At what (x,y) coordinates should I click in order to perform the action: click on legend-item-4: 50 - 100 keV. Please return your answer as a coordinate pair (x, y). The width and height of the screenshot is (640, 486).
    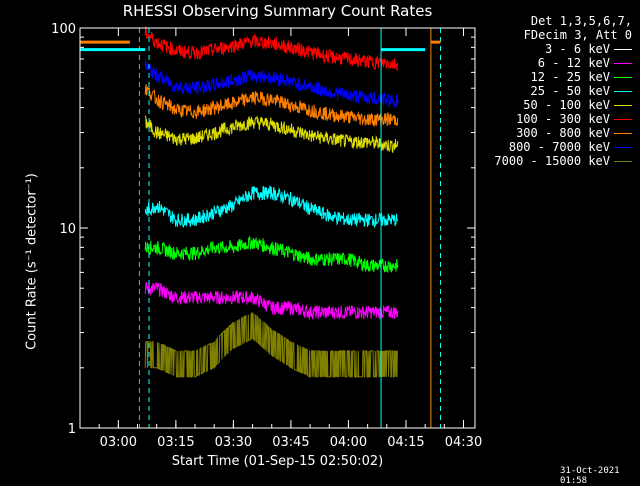
    Looking at the image, I should click on (566, 105).